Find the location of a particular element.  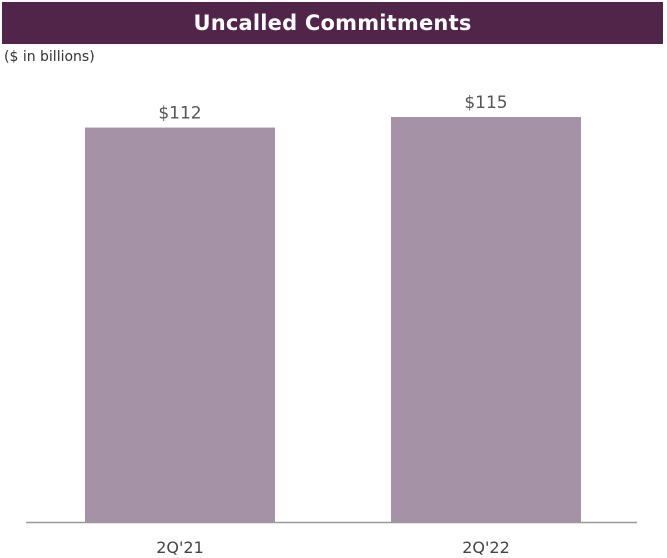

x-tick-label-1: 2Q'22 is located at coordinates (486, 547).